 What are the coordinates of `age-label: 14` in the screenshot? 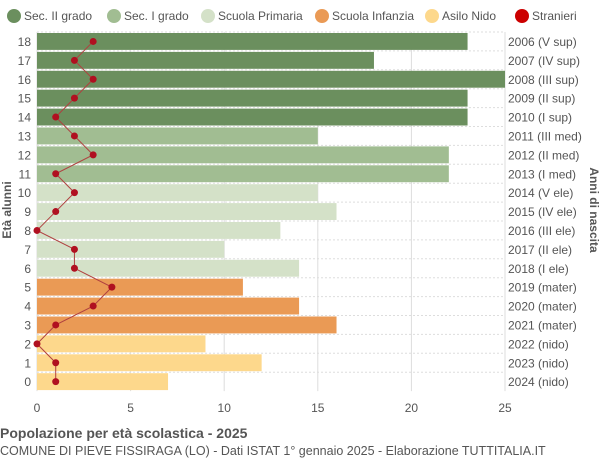 It's located at (25, 118).